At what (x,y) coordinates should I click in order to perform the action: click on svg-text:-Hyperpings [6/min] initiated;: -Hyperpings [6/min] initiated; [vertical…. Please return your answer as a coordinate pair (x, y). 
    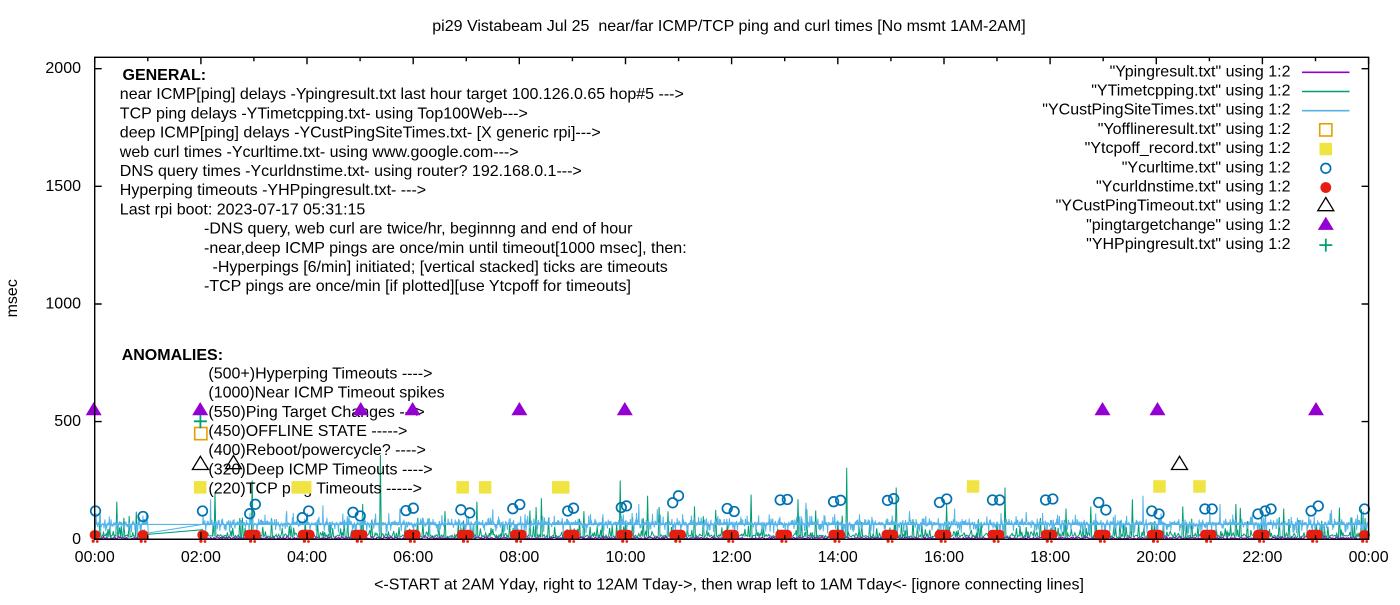
    Looking at the image, I should click on (440, 267).